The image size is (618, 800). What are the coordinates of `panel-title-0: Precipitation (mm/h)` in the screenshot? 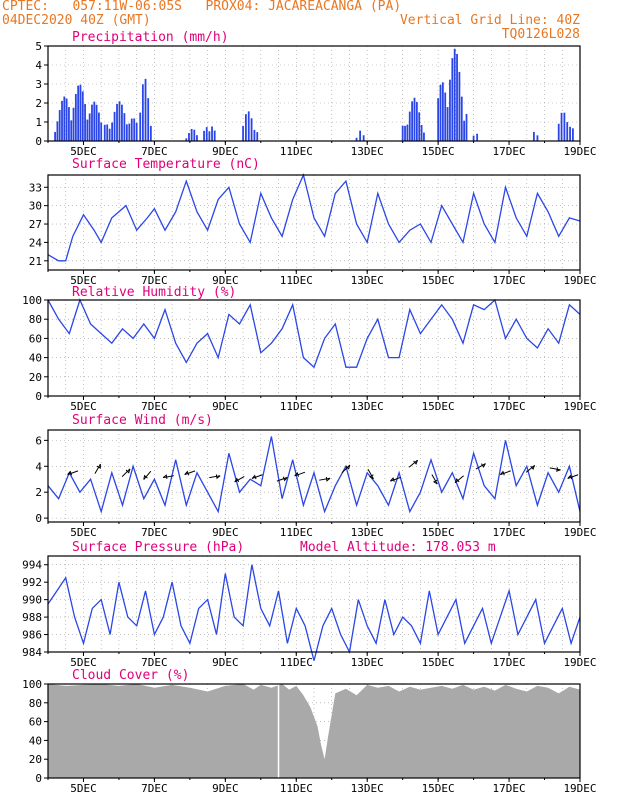 It's located at (150, 37).